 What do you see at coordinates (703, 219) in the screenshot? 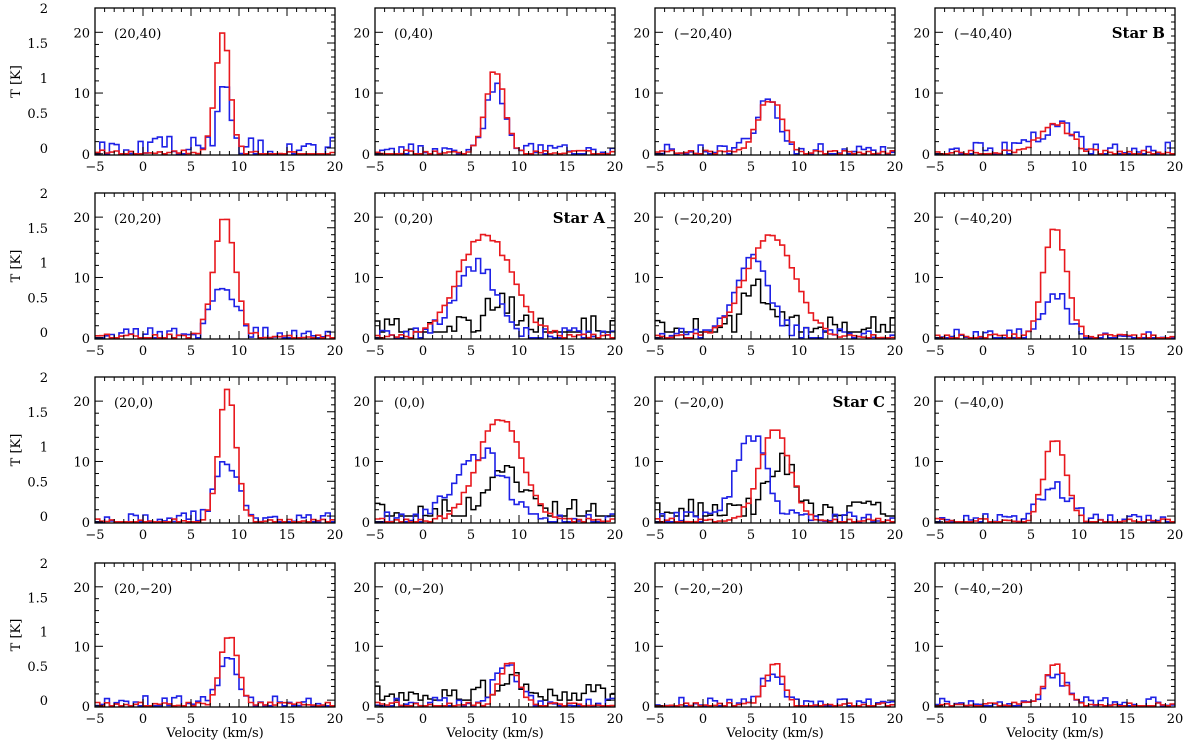
I see `position-label: (−20,20)` at bounding box center [703, 219].